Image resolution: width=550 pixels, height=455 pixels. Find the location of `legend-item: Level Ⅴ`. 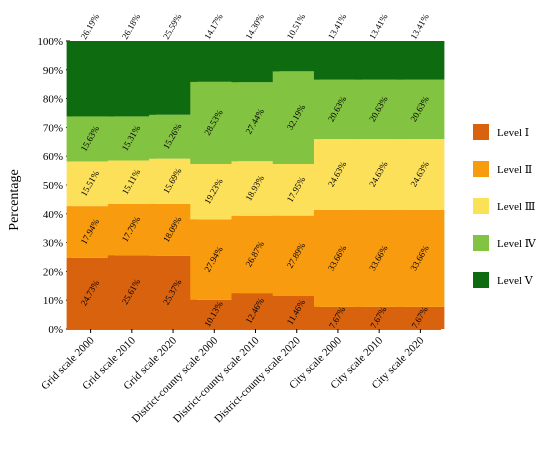

legend-item: Level Ⅴ is located at coordinates (503, 280).